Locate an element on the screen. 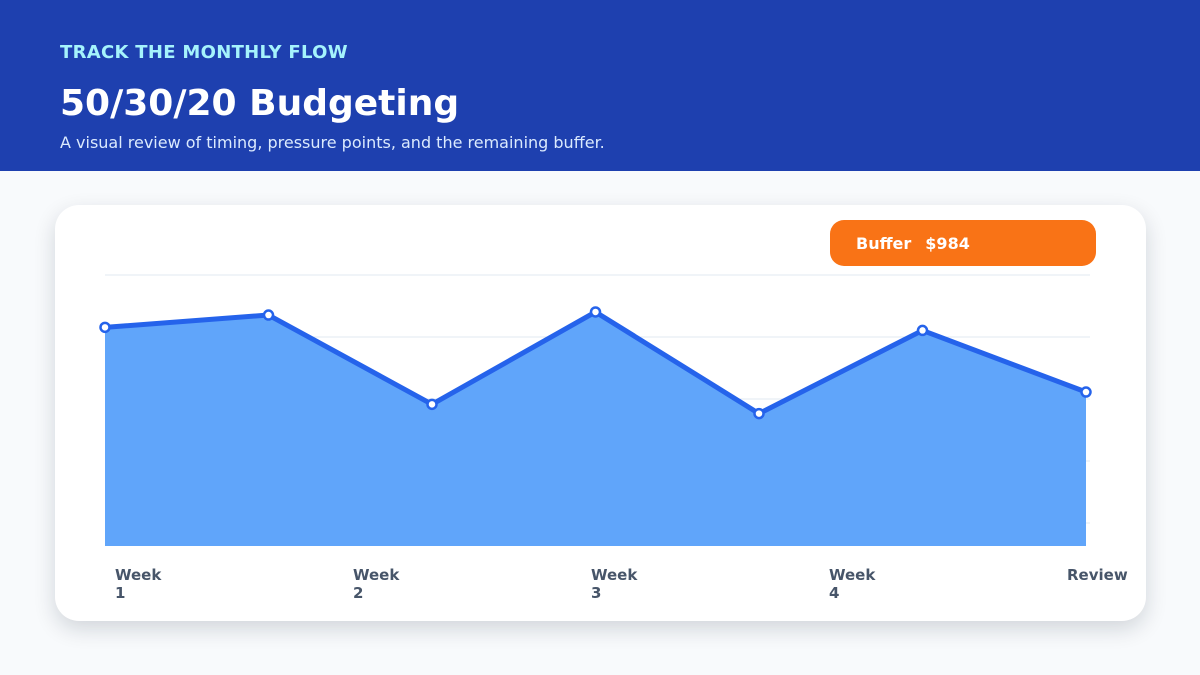 The height and width of the screenshot is (675, 1200). x-tick-label: Review is located at coordinates (1097, 575).